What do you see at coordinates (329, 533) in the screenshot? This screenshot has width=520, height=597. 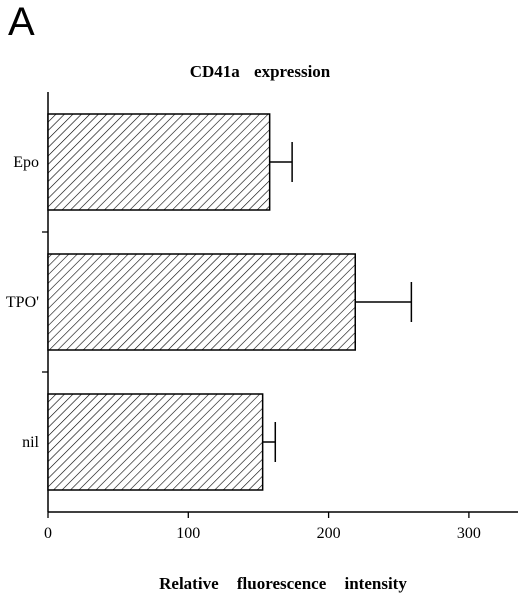 I see `x-tick-label: 200` at bounding box center [329, 533].